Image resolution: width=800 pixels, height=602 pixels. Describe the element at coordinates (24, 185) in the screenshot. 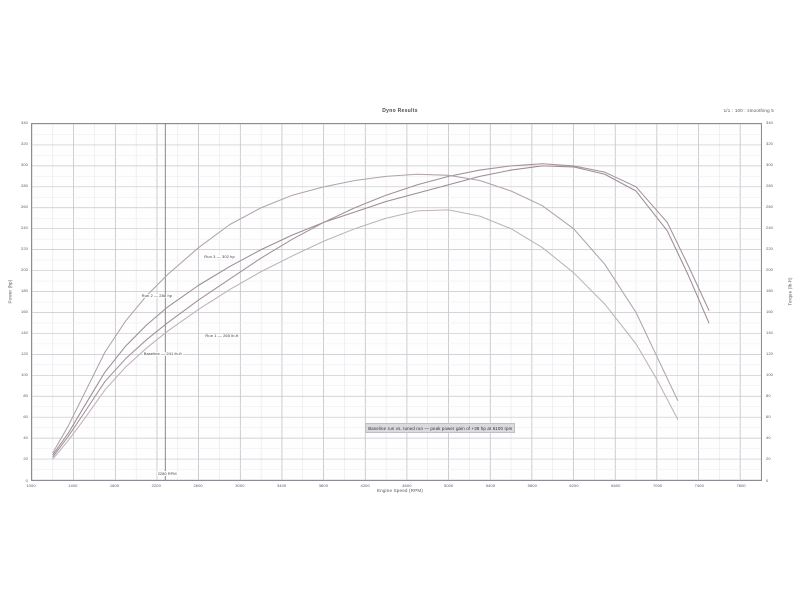

I see `y-tick-label-left: 280` at that location.